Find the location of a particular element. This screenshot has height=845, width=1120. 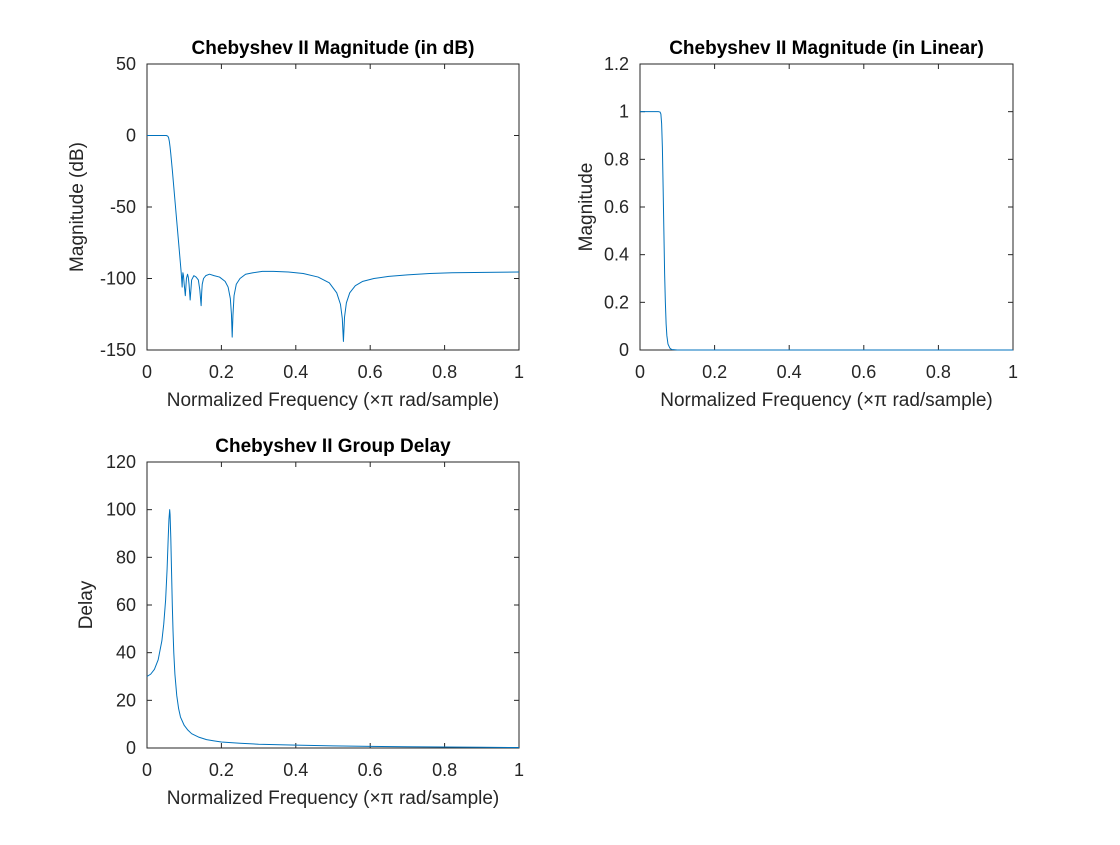

y-tick-label: 60 is located at coordinates (126, 605).